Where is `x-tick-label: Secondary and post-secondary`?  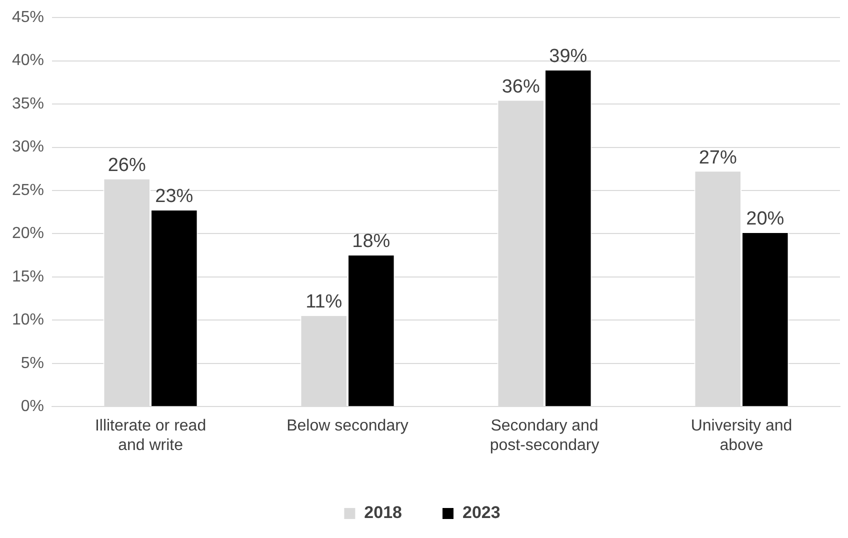
x-tick-label: Secondary and post-secondary is located at coordinates (545, 436).